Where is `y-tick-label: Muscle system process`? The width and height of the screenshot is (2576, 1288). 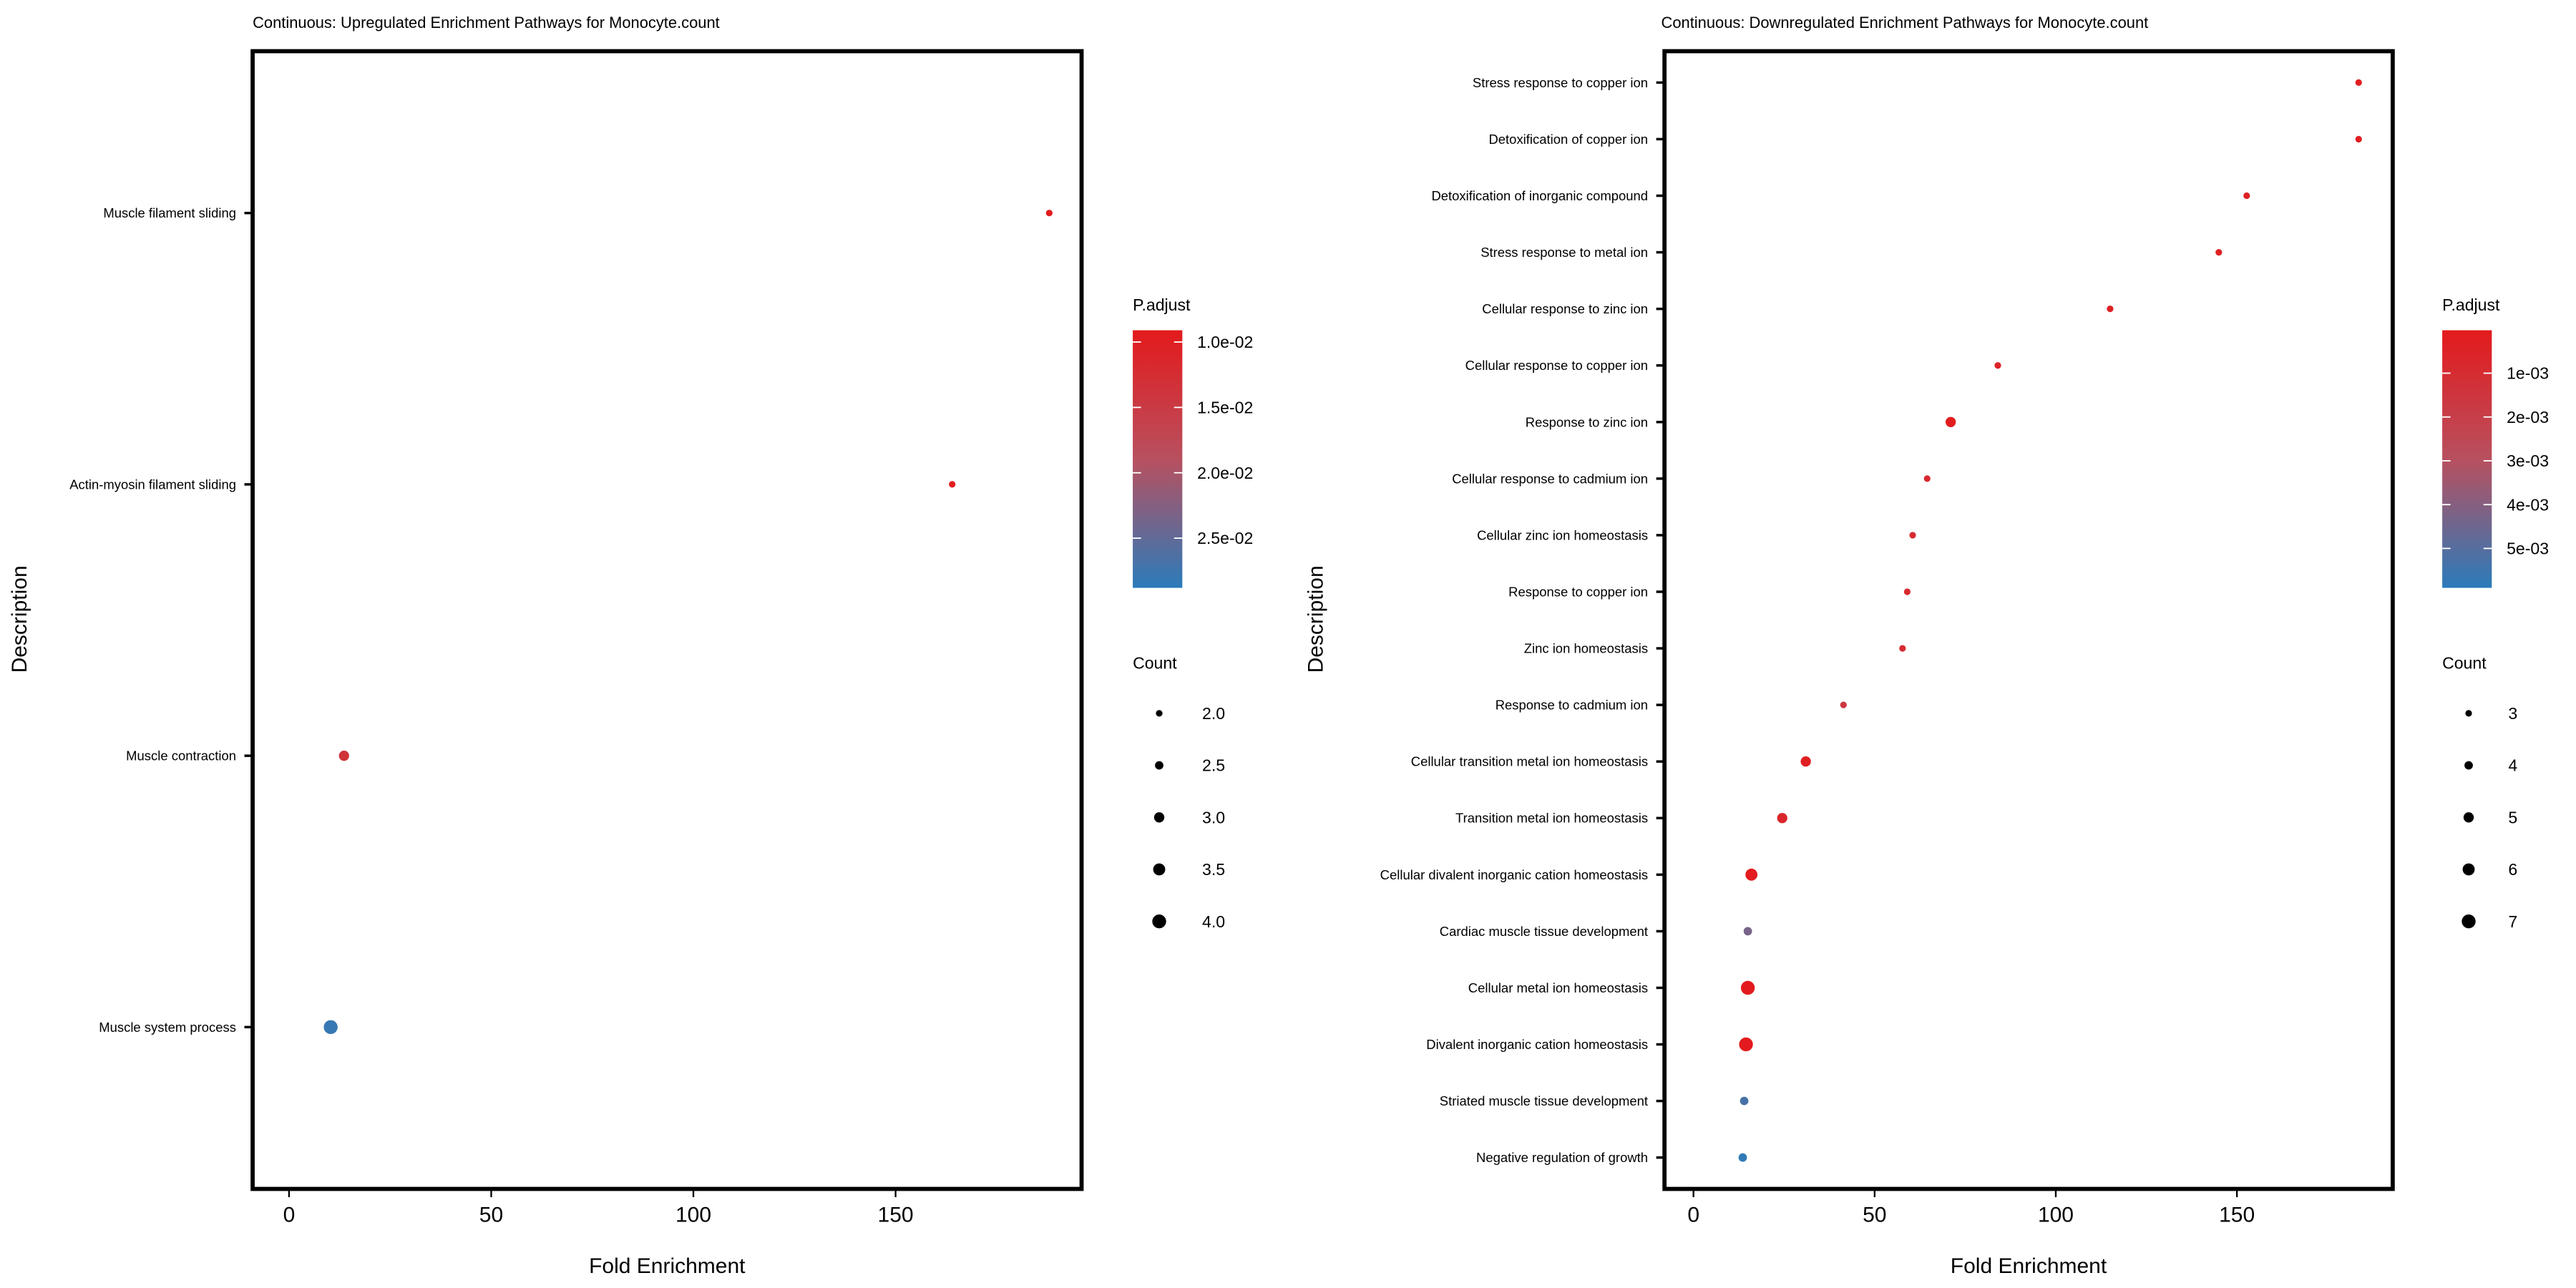 y-tick-label: Muscle system process is located at coordinates (167, 1027).